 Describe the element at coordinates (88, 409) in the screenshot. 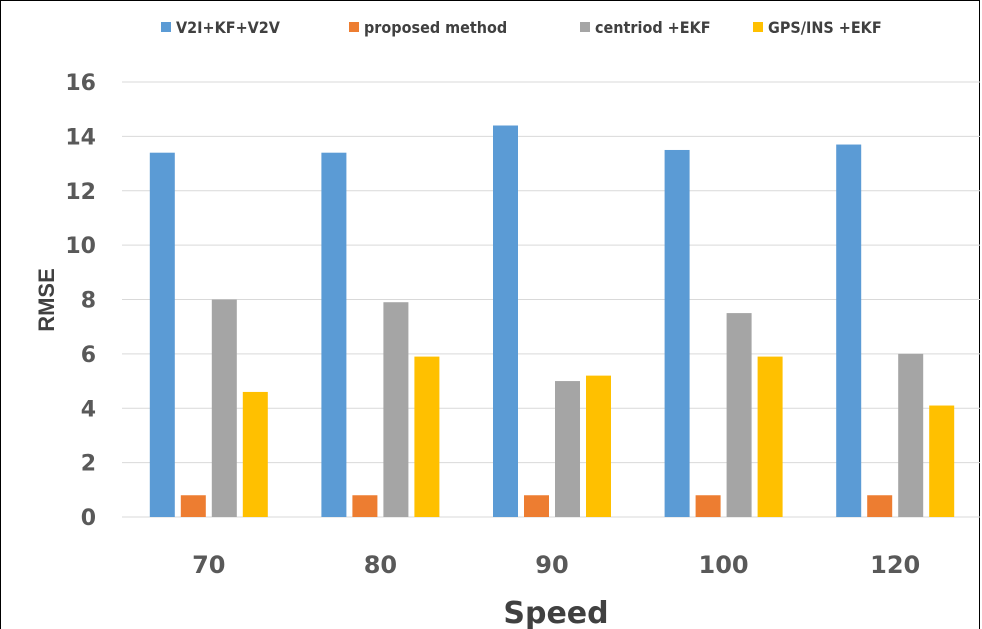

I see `y-tick-label: 4` at that location.